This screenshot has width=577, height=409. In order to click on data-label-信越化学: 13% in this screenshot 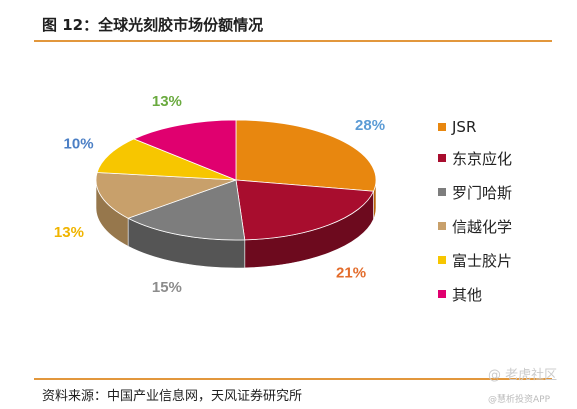, I will do `click(69, 232)`.